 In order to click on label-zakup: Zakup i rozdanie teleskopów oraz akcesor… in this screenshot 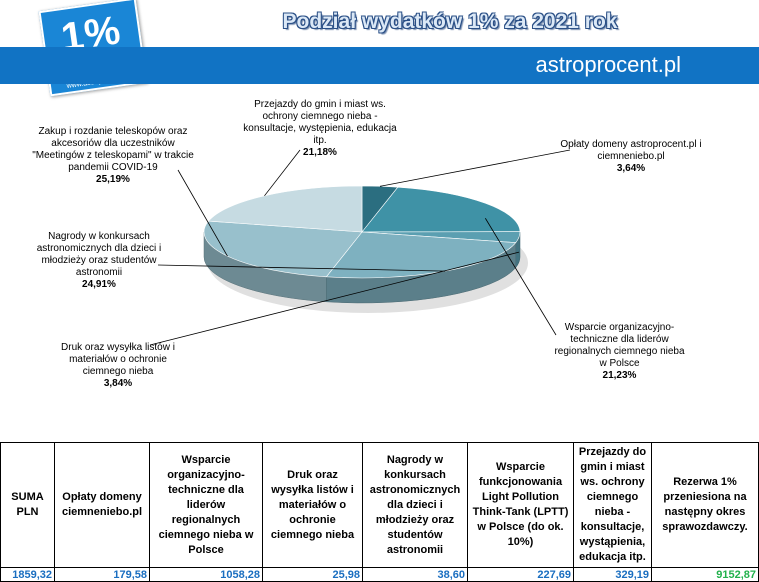, I will do `click(113, 156)`.